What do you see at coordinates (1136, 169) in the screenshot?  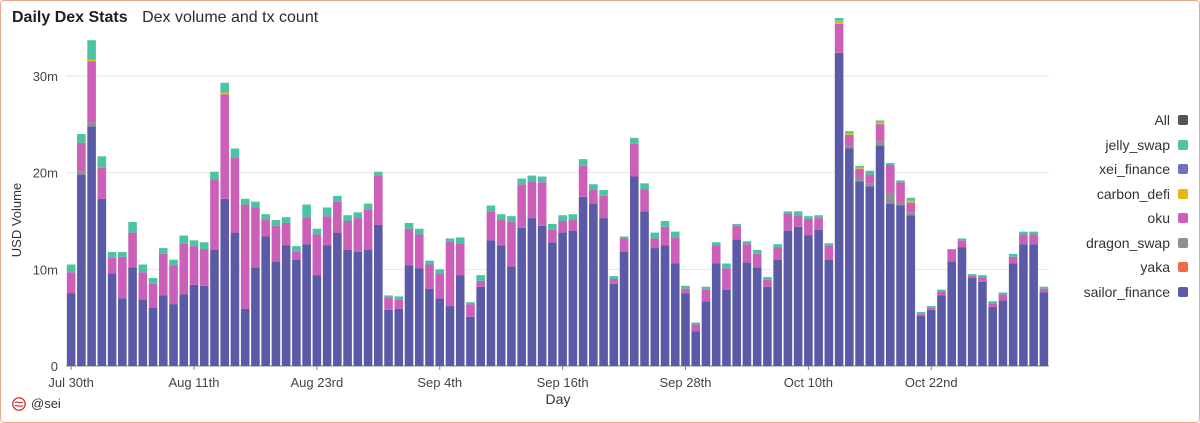 I see `legend-item-xei_finance: xei_finance` at bounding box center [1136, 169].